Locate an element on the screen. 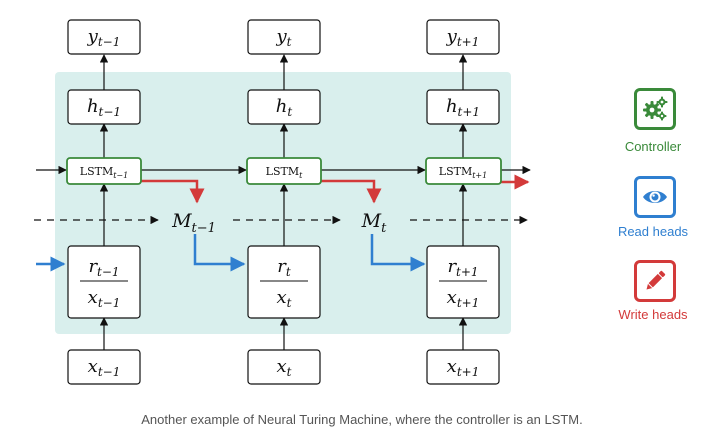 Image resolution: width=724 pixels, height=446 pixels. eye-icon is located at coordinates (655, 197).